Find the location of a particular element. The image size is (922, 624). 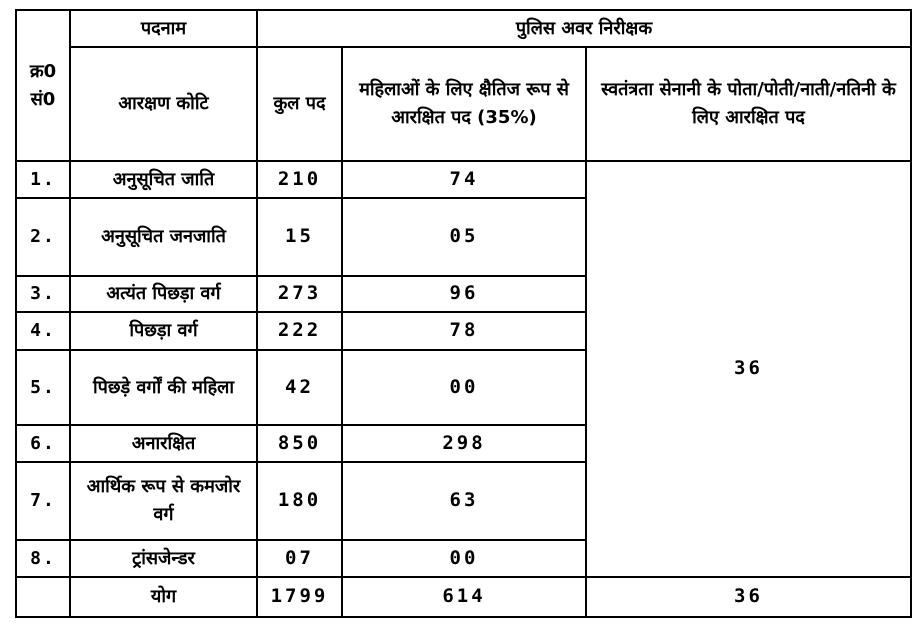

row-category: ट्रांसजेन्डर is located at coordinates (163, 558).